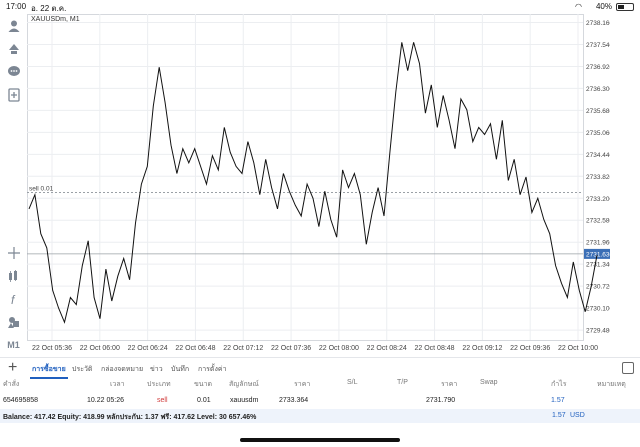 Image resolution: width=640 pixels, height=447 pixels. Describe the element at coordinates (578, 6) in the screenshot. I see `wifi-icon: ◠` at that location.